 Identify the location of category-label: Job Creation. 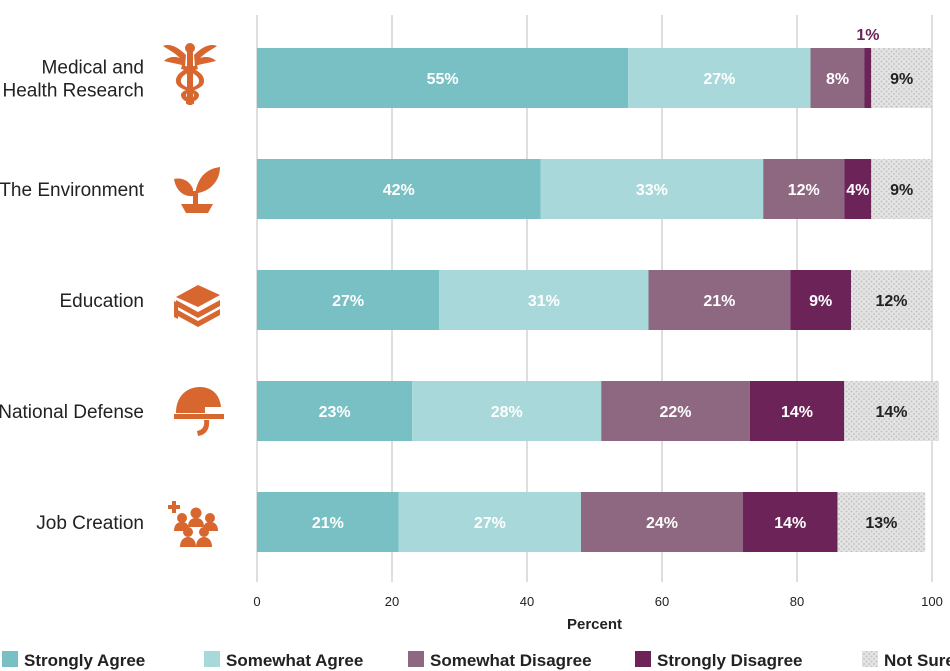
(90, 523).